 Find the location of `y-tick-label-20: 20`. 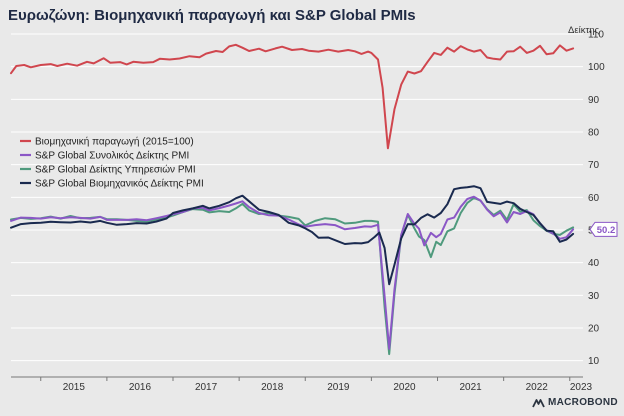

y-tick-label-20: 20 is located at coordinates (594, 329).